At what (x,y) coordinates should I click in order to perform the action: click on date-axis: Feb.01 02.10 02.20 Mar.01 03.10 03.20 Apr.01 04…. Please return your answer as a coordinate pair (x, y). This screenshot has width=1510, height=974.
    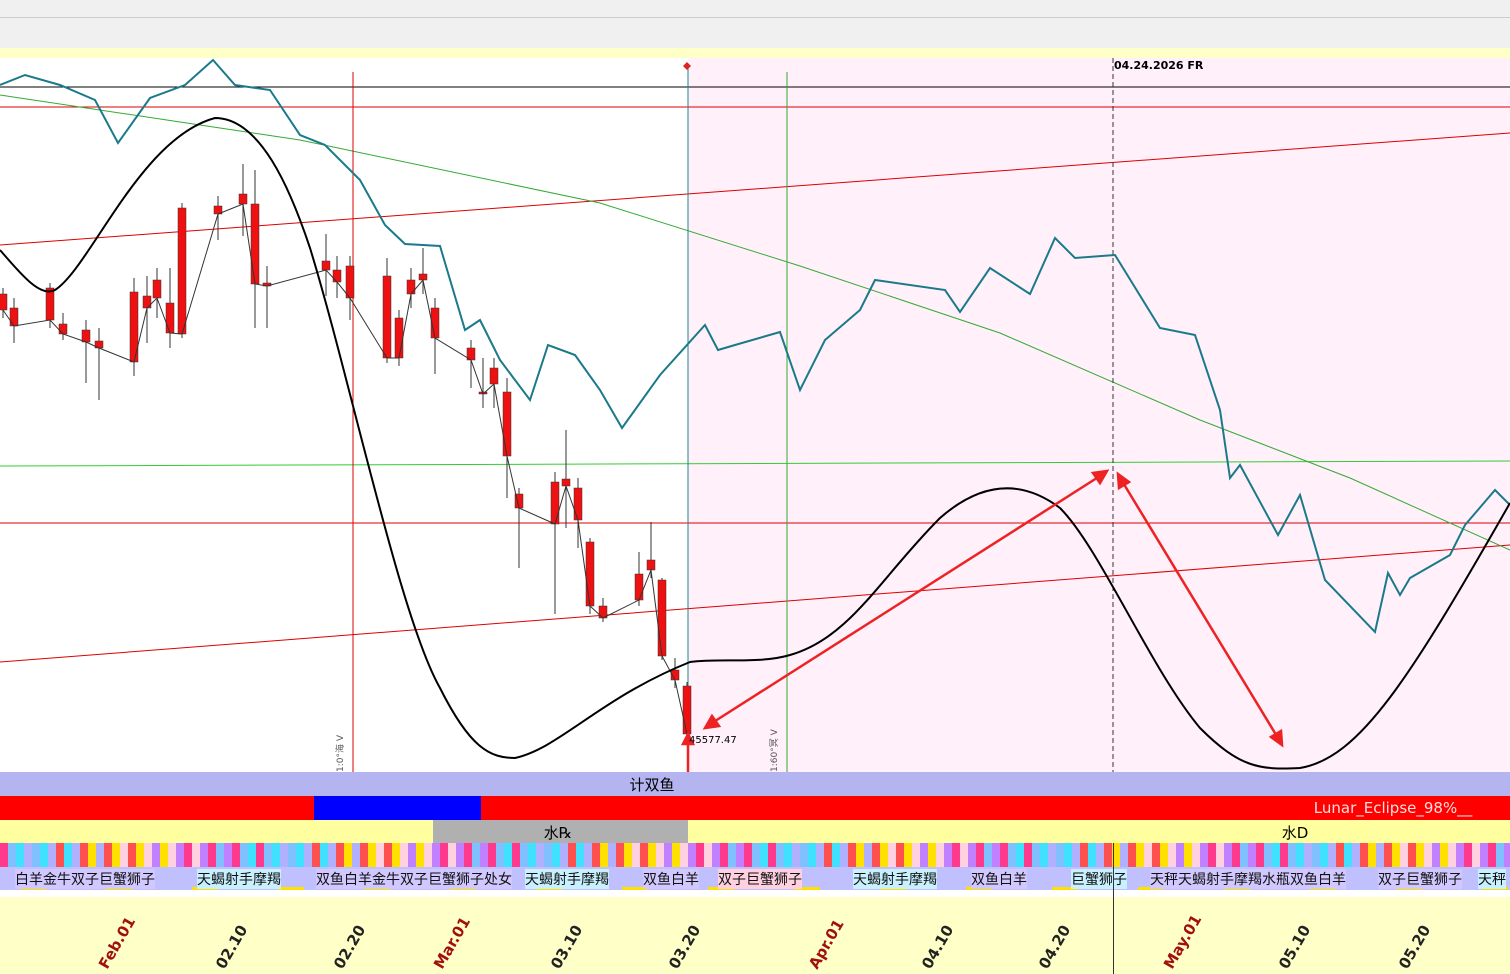
    Looking at the image, I should click on (755, 935).